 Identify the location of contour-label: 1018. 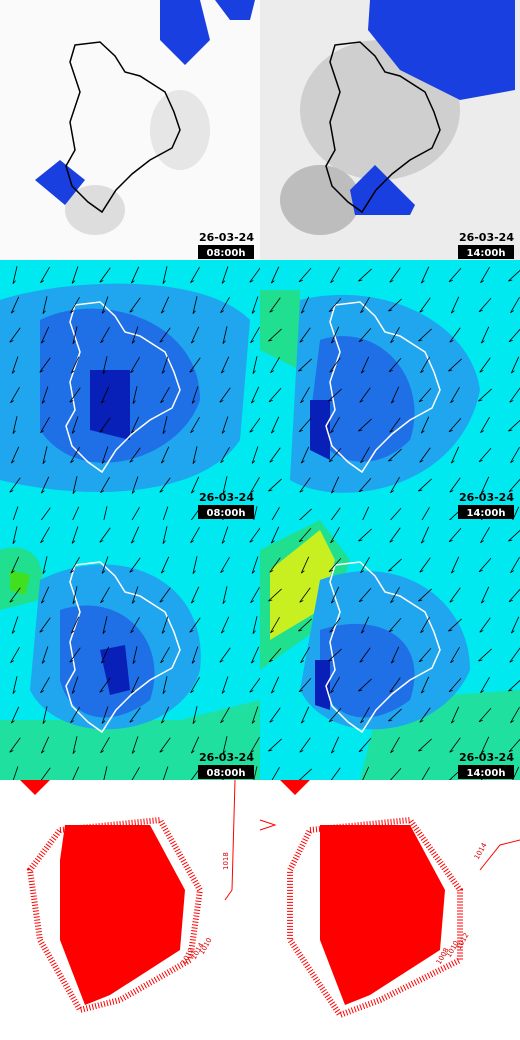
(226, 861).